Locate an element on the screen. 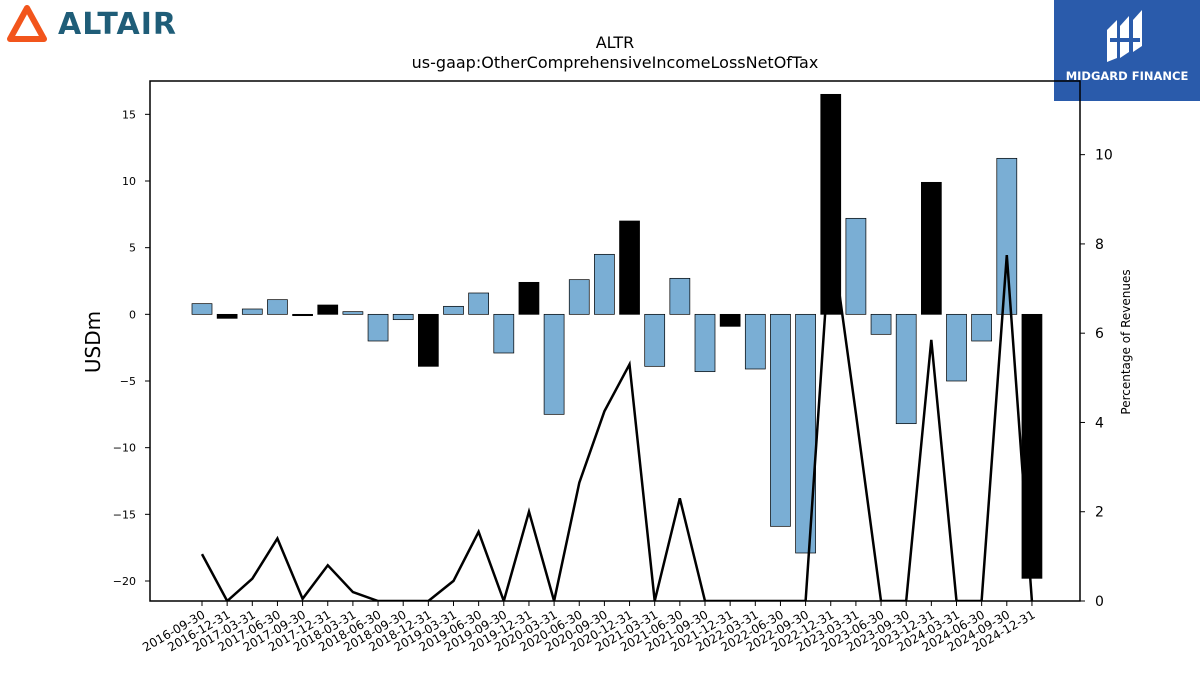 The image size is (1200, 675). y2-tick-label: 0 is located at coordinates (1099, 602).